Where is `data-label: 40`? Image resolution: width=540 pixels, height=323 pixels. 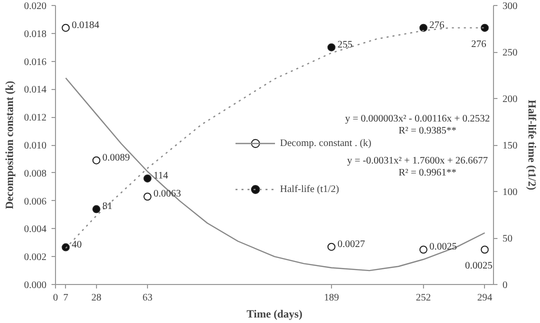 data-label: 40 is located at coordinates (77, 244).